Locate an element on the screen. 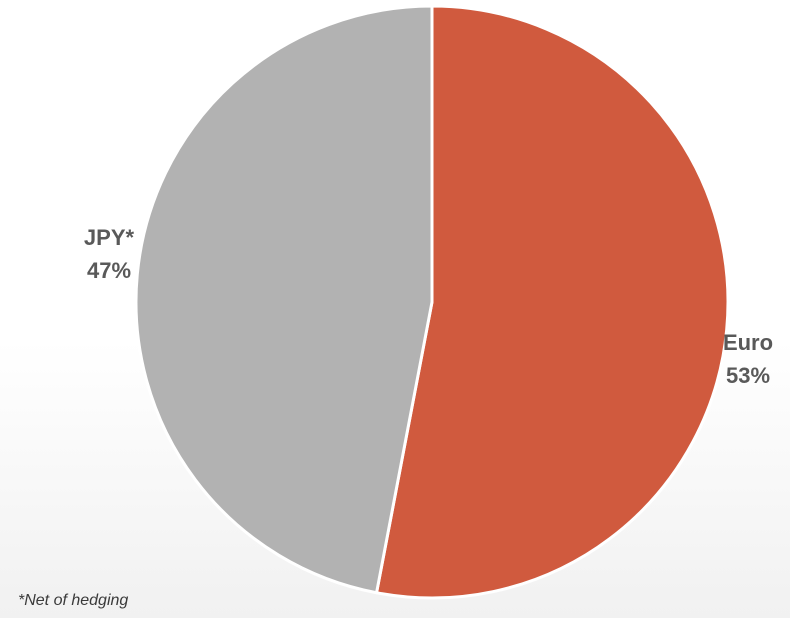 This screenshot has height=618, width=790. slice-label-jpy: JPY* is located at coordinates (109, 237).